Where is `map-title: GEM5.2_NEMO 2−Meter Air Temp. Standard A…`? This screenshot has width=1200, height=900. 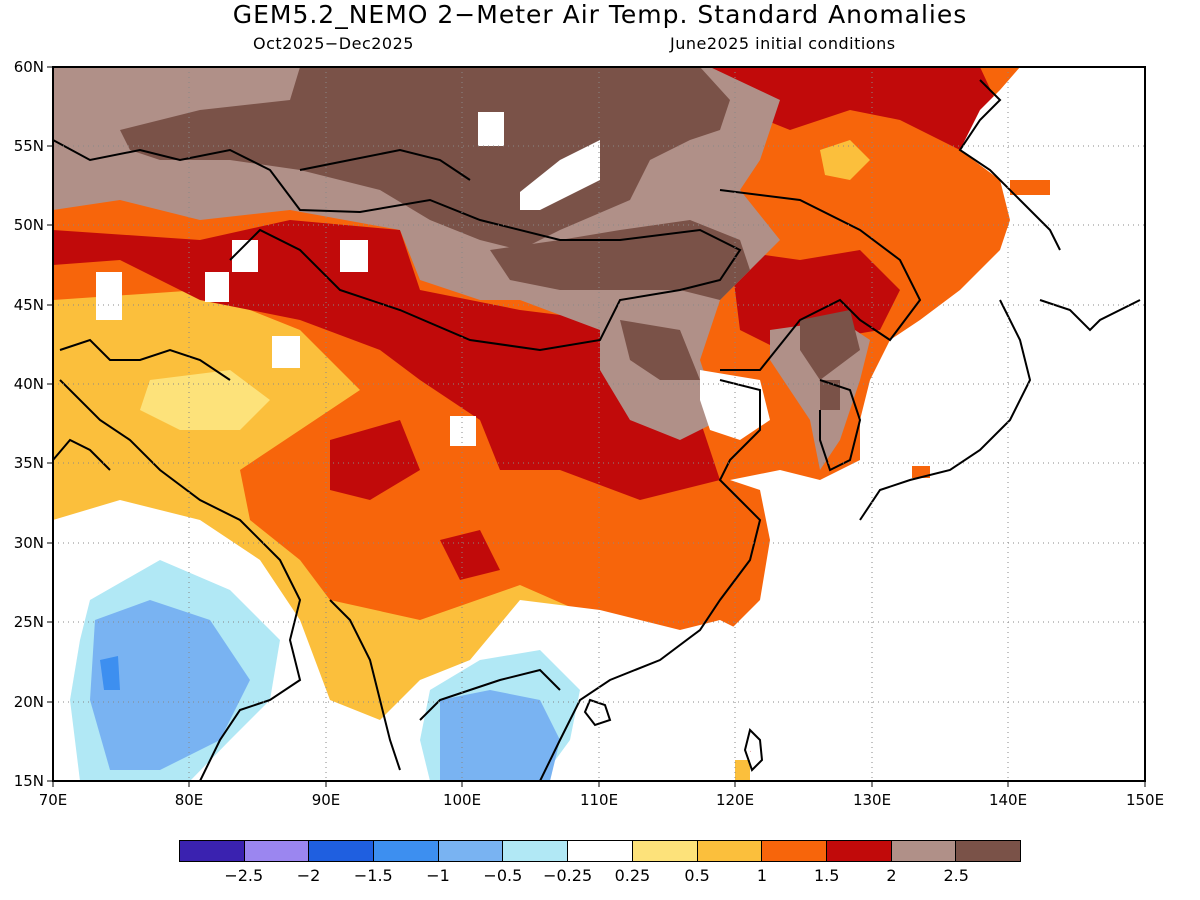 map-title: GEM5.2_NEMO 2−Meter Air Temp. Standard A… is located at coordinates (600, 14).